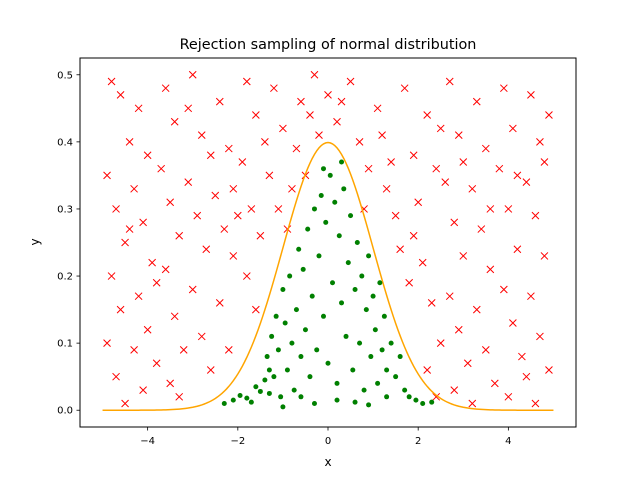 This screenshot has width=640, height=484. I want to click on x-tick-label: −2, so click(237, 441).